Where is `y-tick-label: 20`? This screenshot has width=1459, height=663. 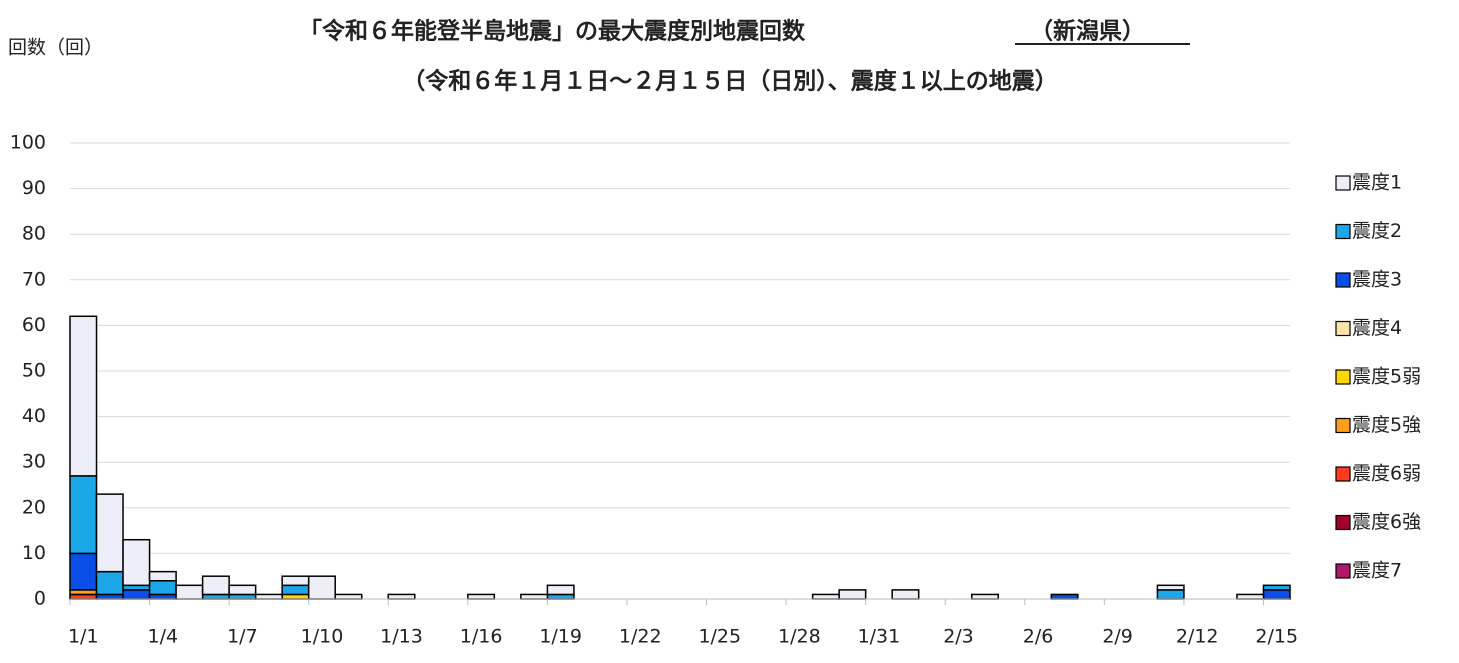 y-tick-label: 20 is located at coordinates (34, 507).